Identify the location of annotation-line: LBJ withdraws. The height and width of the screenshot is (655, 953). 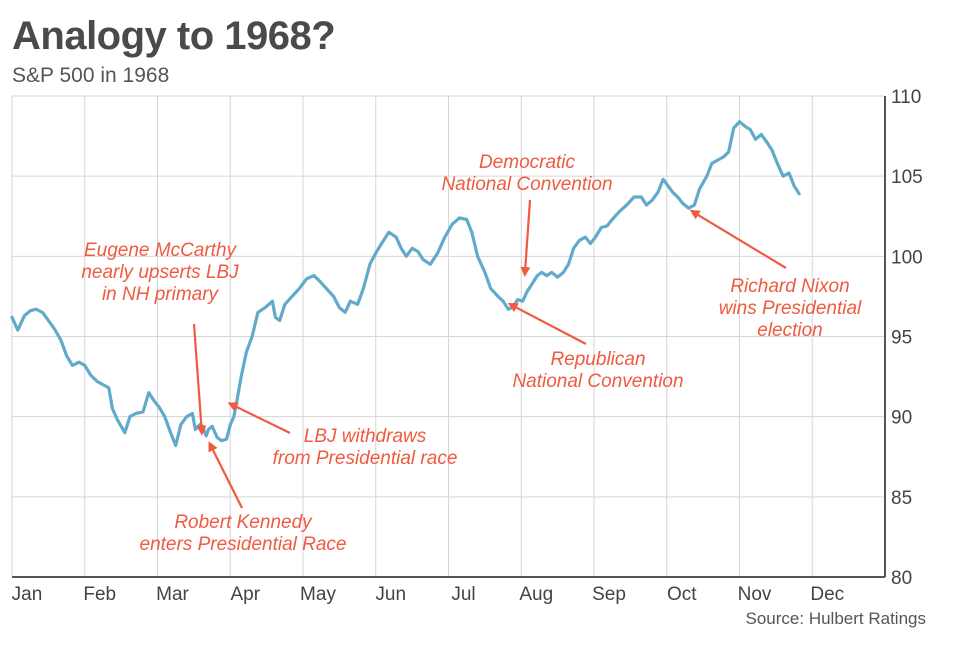
(365, 436).